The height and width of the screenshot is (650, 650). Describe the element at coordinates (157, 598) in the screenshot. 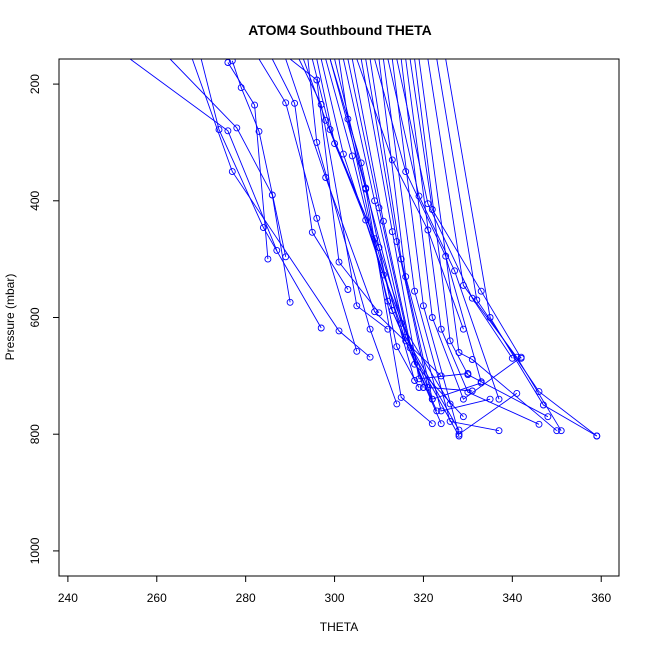

I see `x-tick-label: 260` at that location.